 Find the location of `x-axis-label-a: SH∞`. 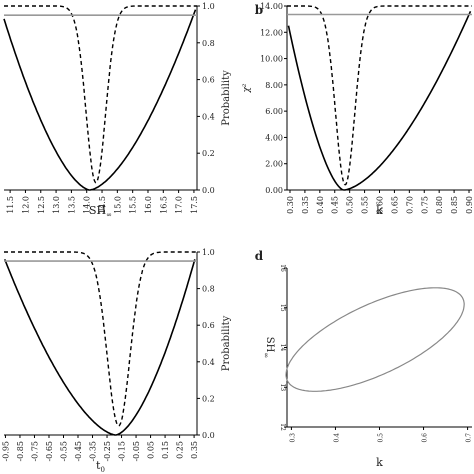

x-axis-label-a: SH∞ is located at coordinates (100, 211).